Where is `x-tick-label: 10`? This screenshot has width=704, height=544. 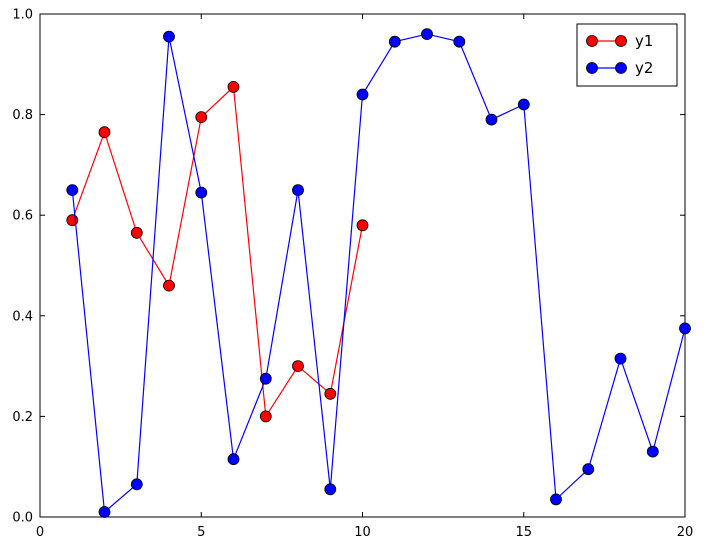
x-tick-label: 10 is located at coordinates (362, 532).